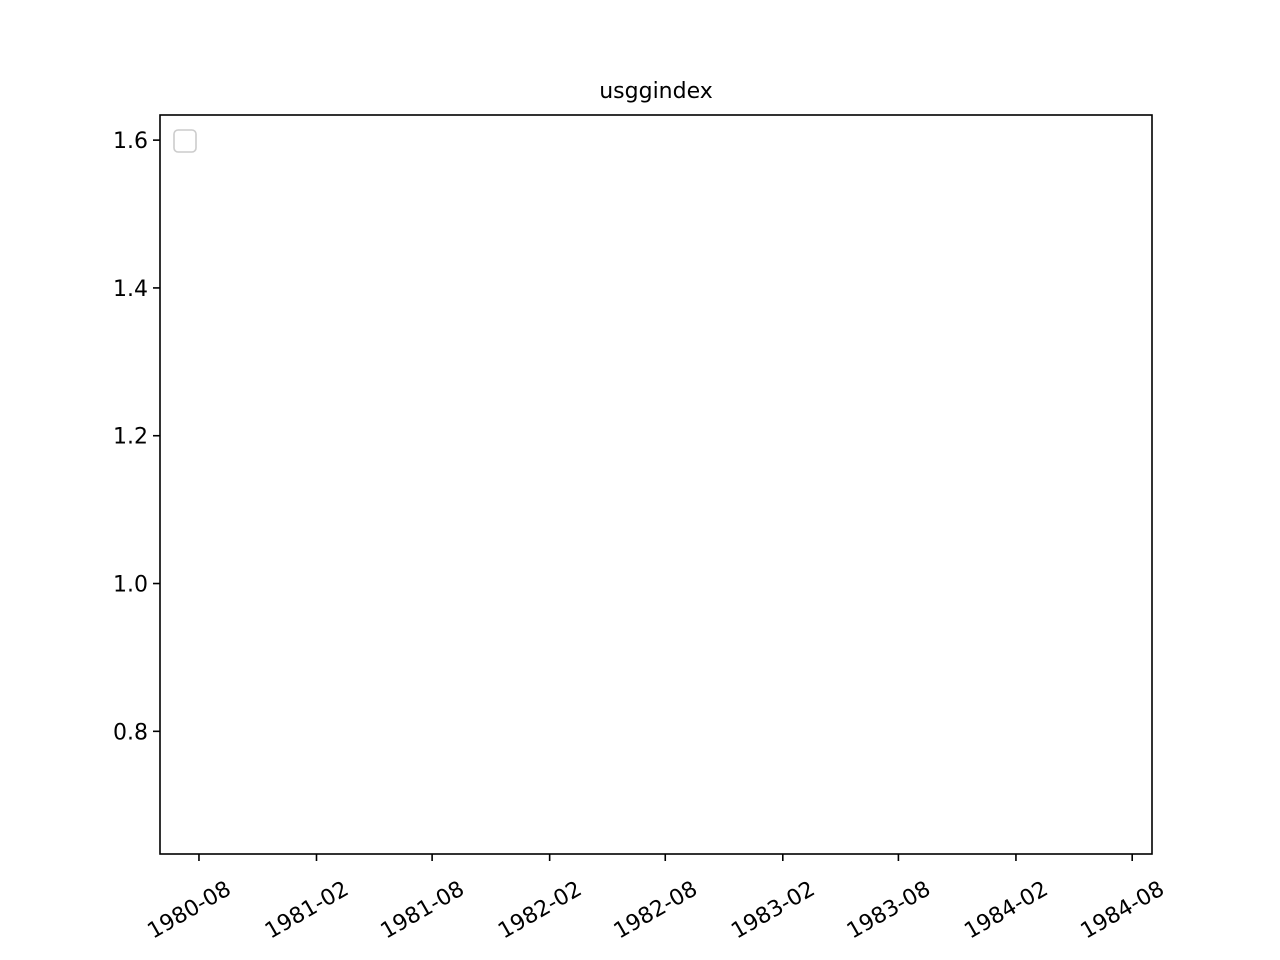 This screenshot has width=1280, height=960. What do you see at coordinates (130, 585) in the screenshot?
I see `y-tick-label: 1.0` at bounding box center [130, 585].